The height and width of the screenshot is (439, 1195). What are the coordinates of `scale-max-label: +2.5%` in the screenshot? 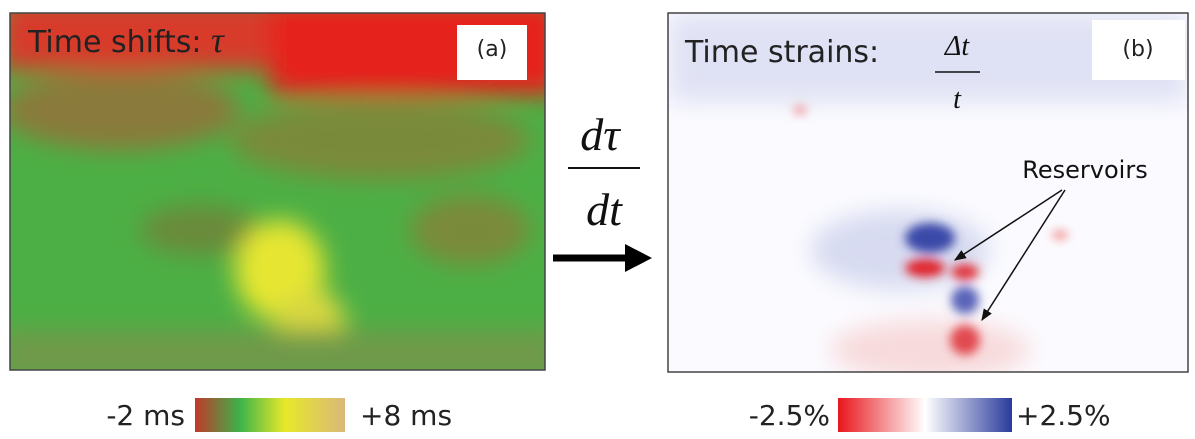 It's located at (1063, 415).